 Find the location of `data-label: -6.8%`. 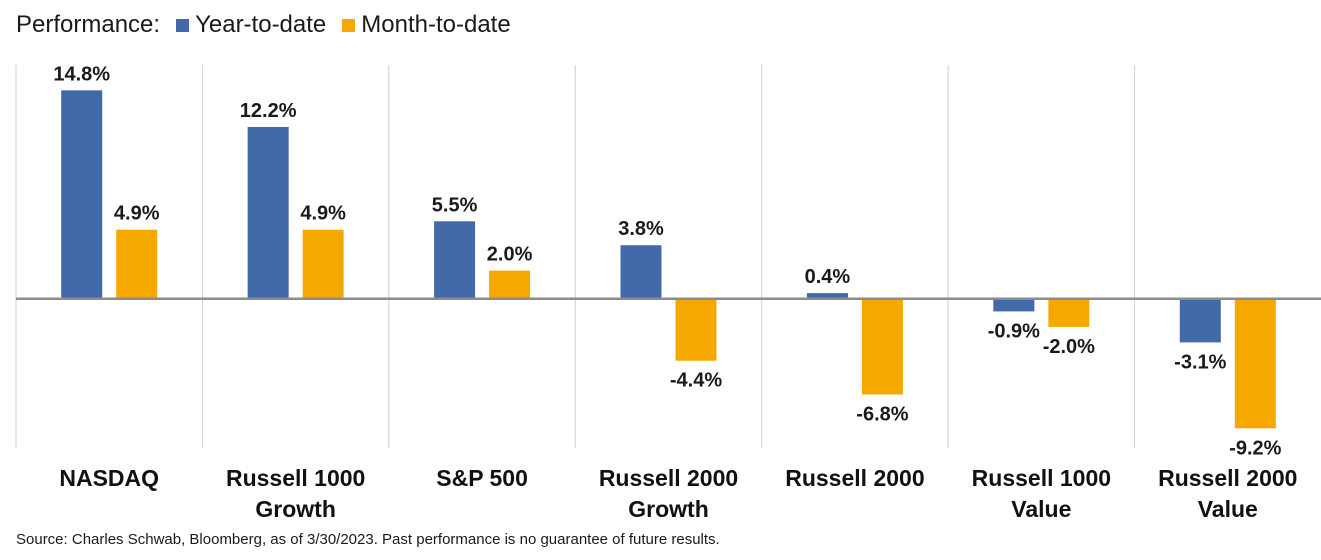

data-label: -6.8% is located at coordinates (882, 414).